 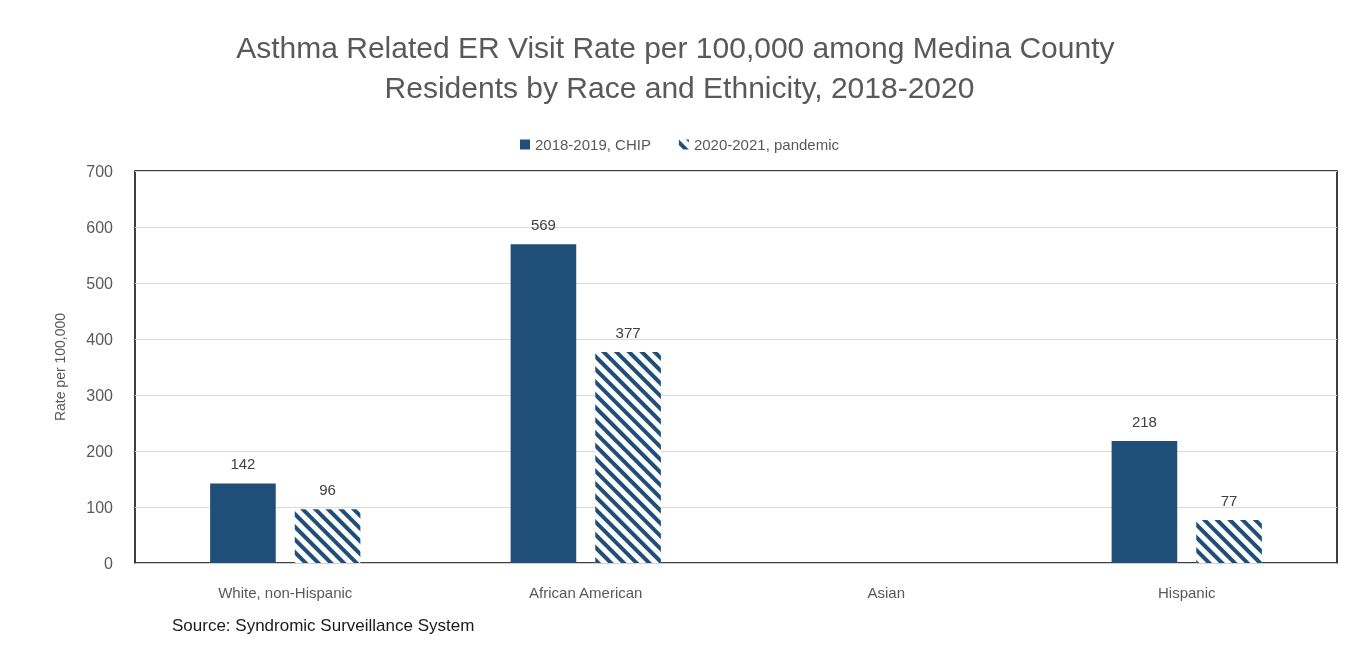 I want to click on y-tick-label: 0, so click(x=109, y=563).